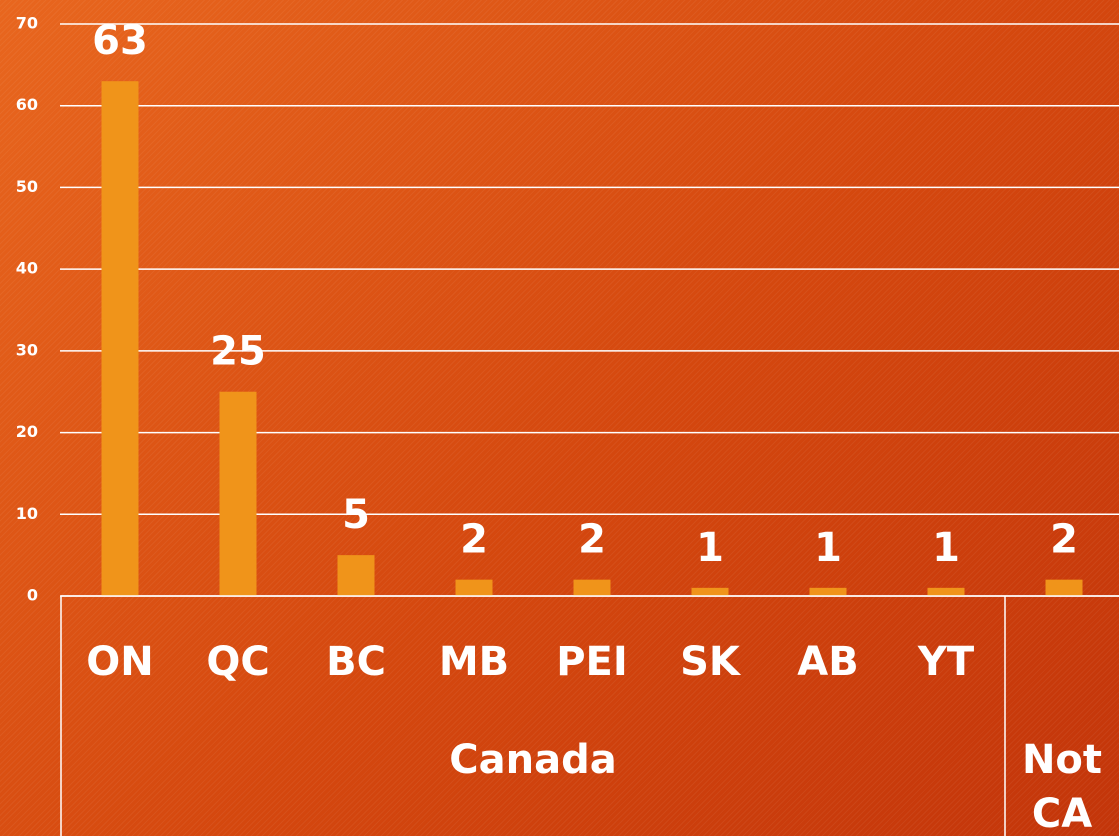  What do you see at coordinates (27, 513) in the screenshot?
I see `y-tick-label: 10` at bounding box center [27, 513].